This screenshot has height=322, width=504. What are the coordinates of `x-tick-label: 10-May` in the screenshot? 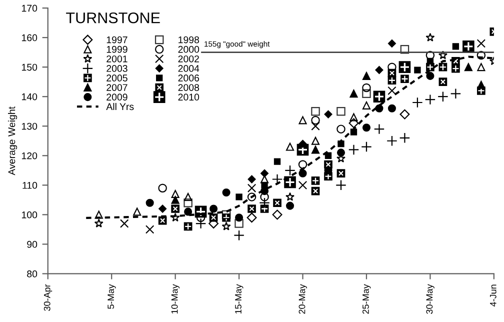 It's located at (175, 299).